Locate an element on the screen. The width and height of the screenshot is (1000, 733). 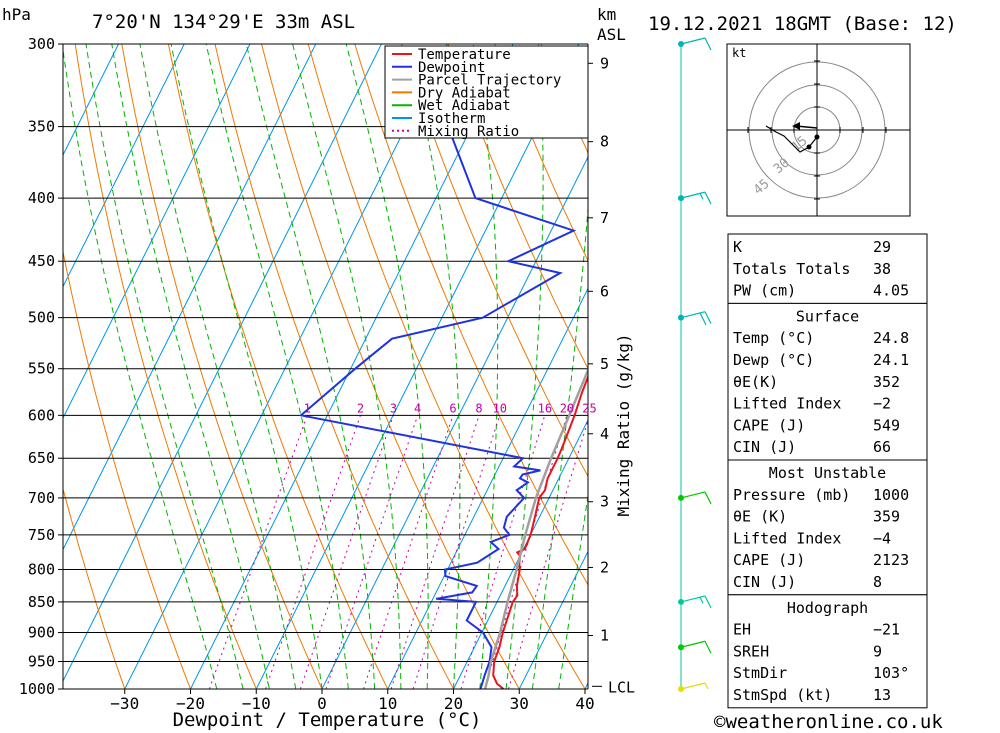
mixing-ratio-label: 20 is located at coordinates (567, 408).